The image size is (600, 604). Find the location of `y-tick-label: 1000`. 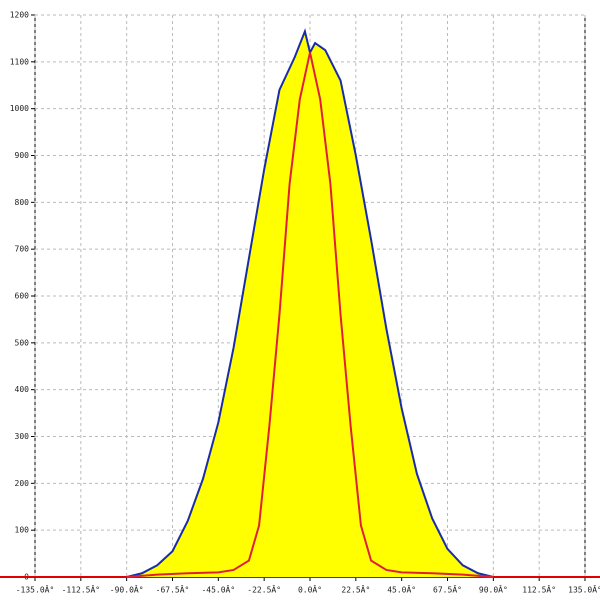

y-tick-label: 1000 is located at coordinates (19, 108).